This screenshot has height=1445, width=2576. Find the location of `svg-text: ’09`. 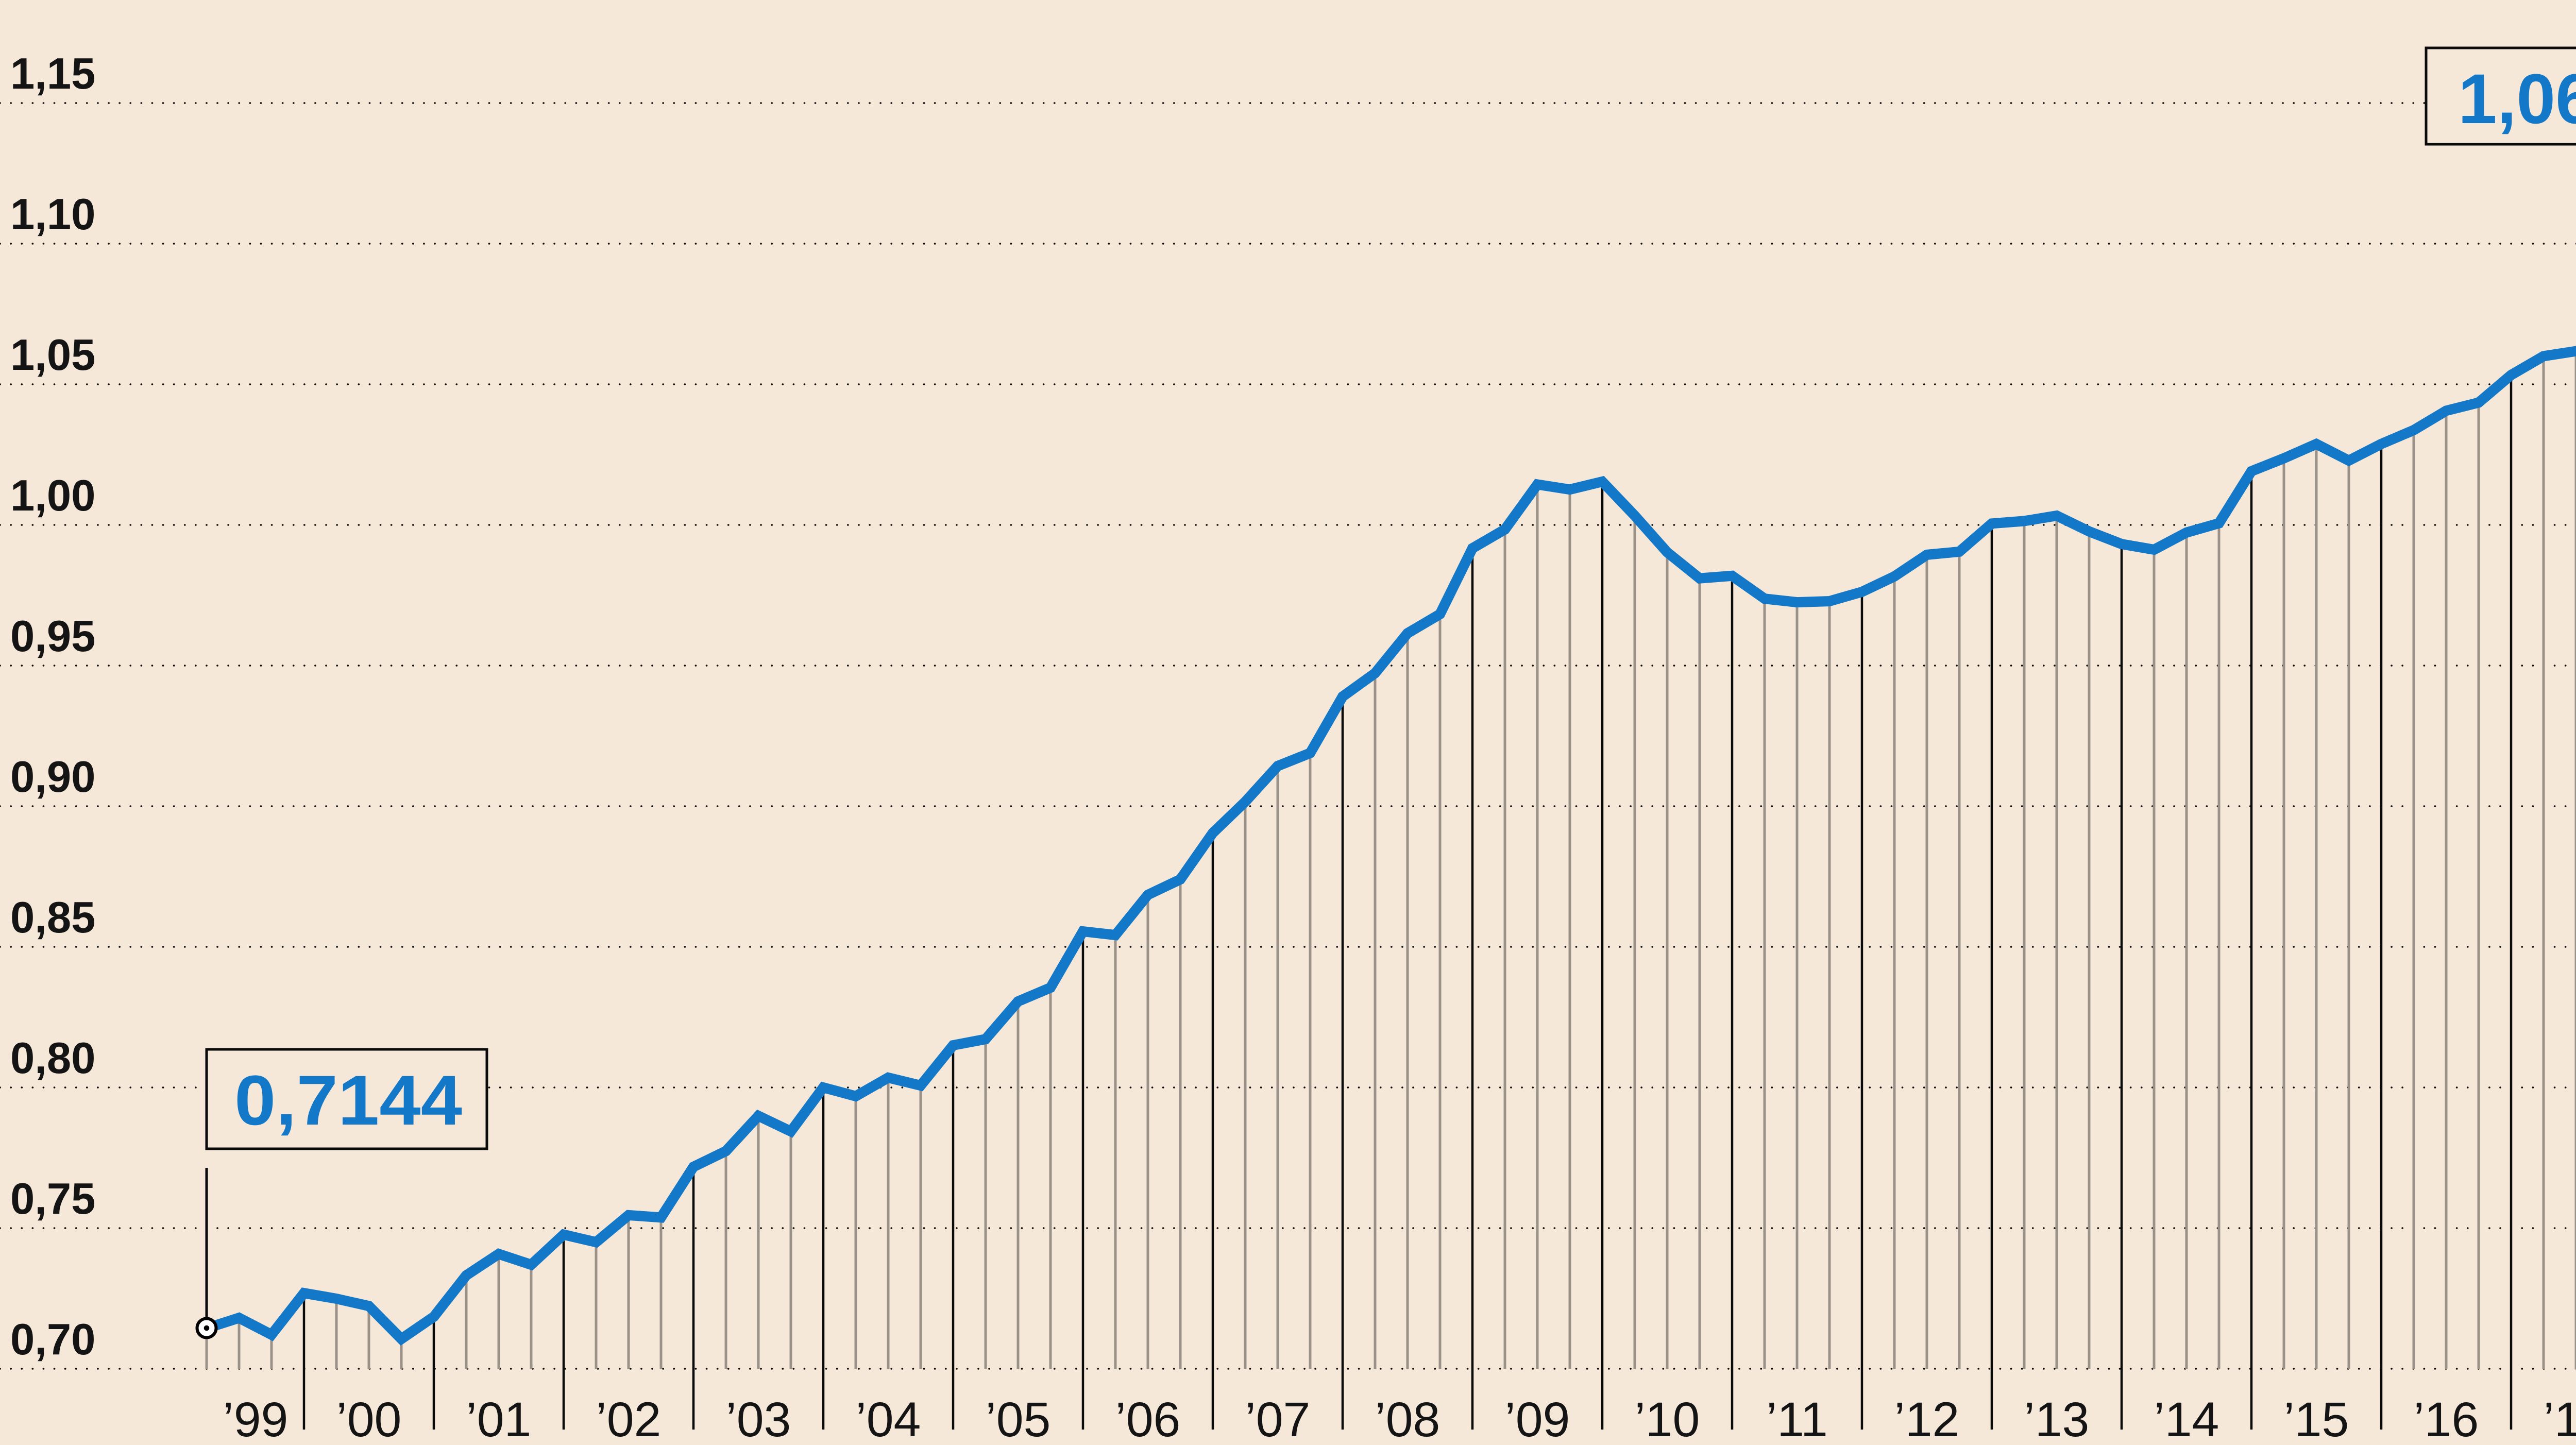

svg-text: ’09 is located at coordinates (1537, 1418).